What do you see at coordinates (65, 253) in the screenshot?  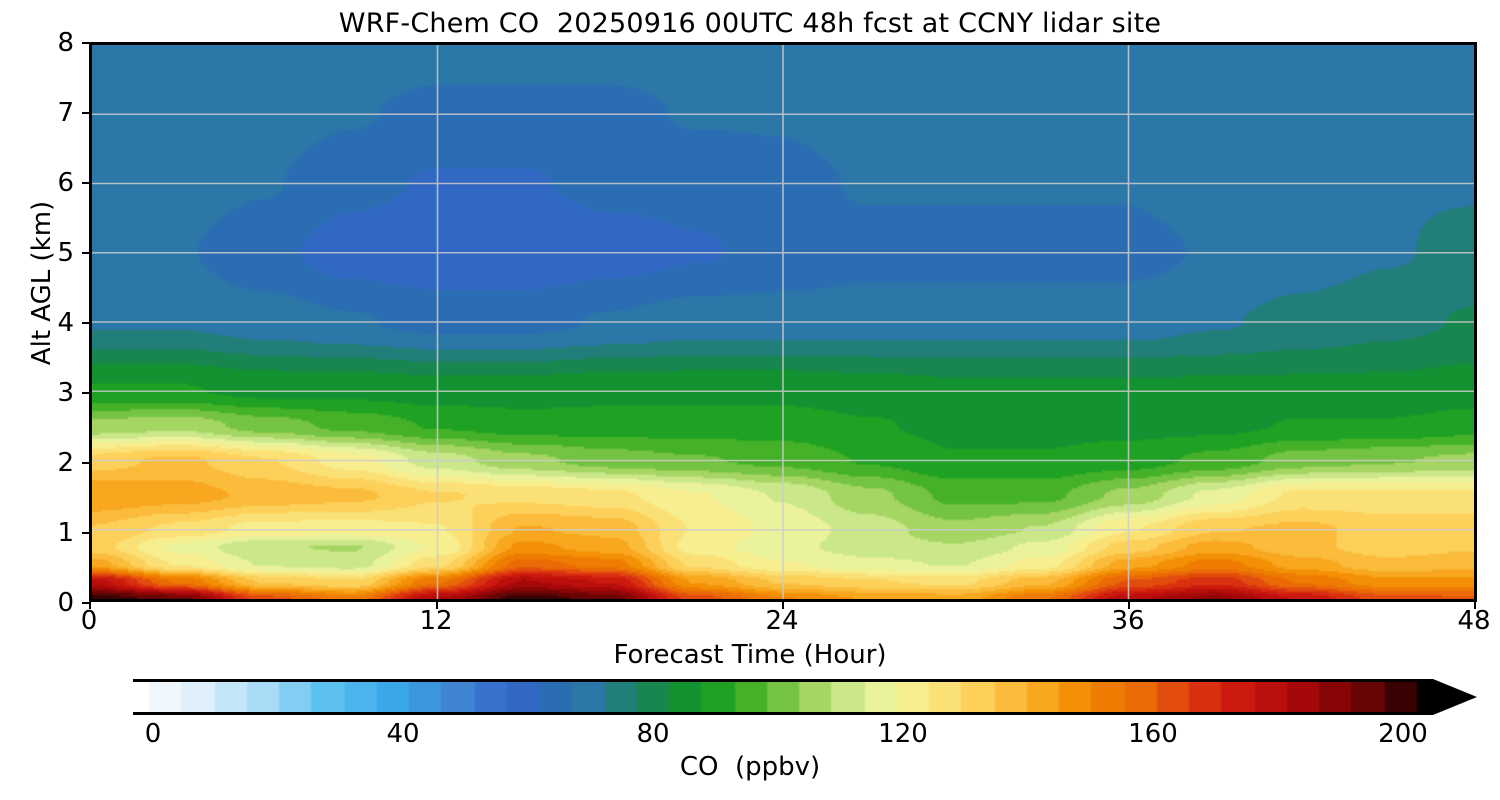 I see `y-tick-label: 5` at bounding box center [65, 253].